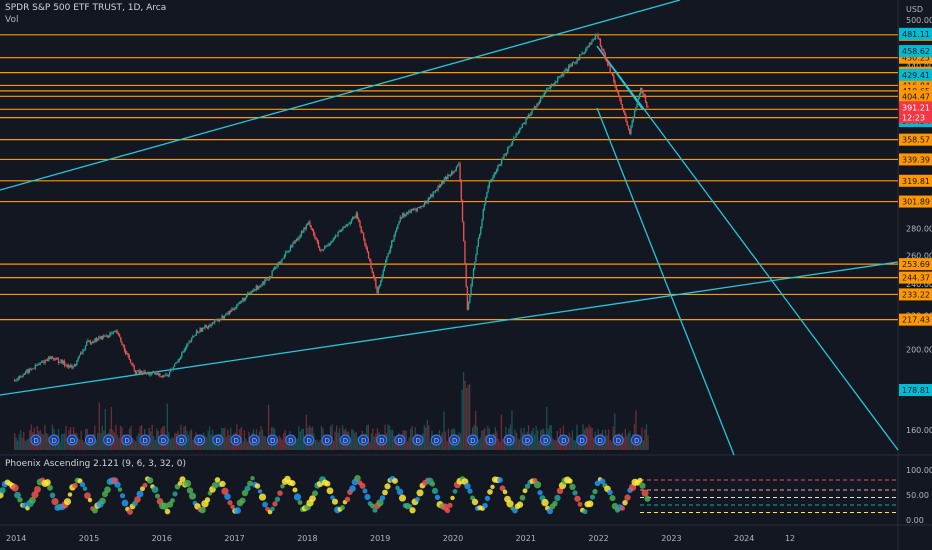 Image resolution: width=932 pixels, height=550 pixels. I want to click on price-tag-label: 339.39, so click(916, 159).